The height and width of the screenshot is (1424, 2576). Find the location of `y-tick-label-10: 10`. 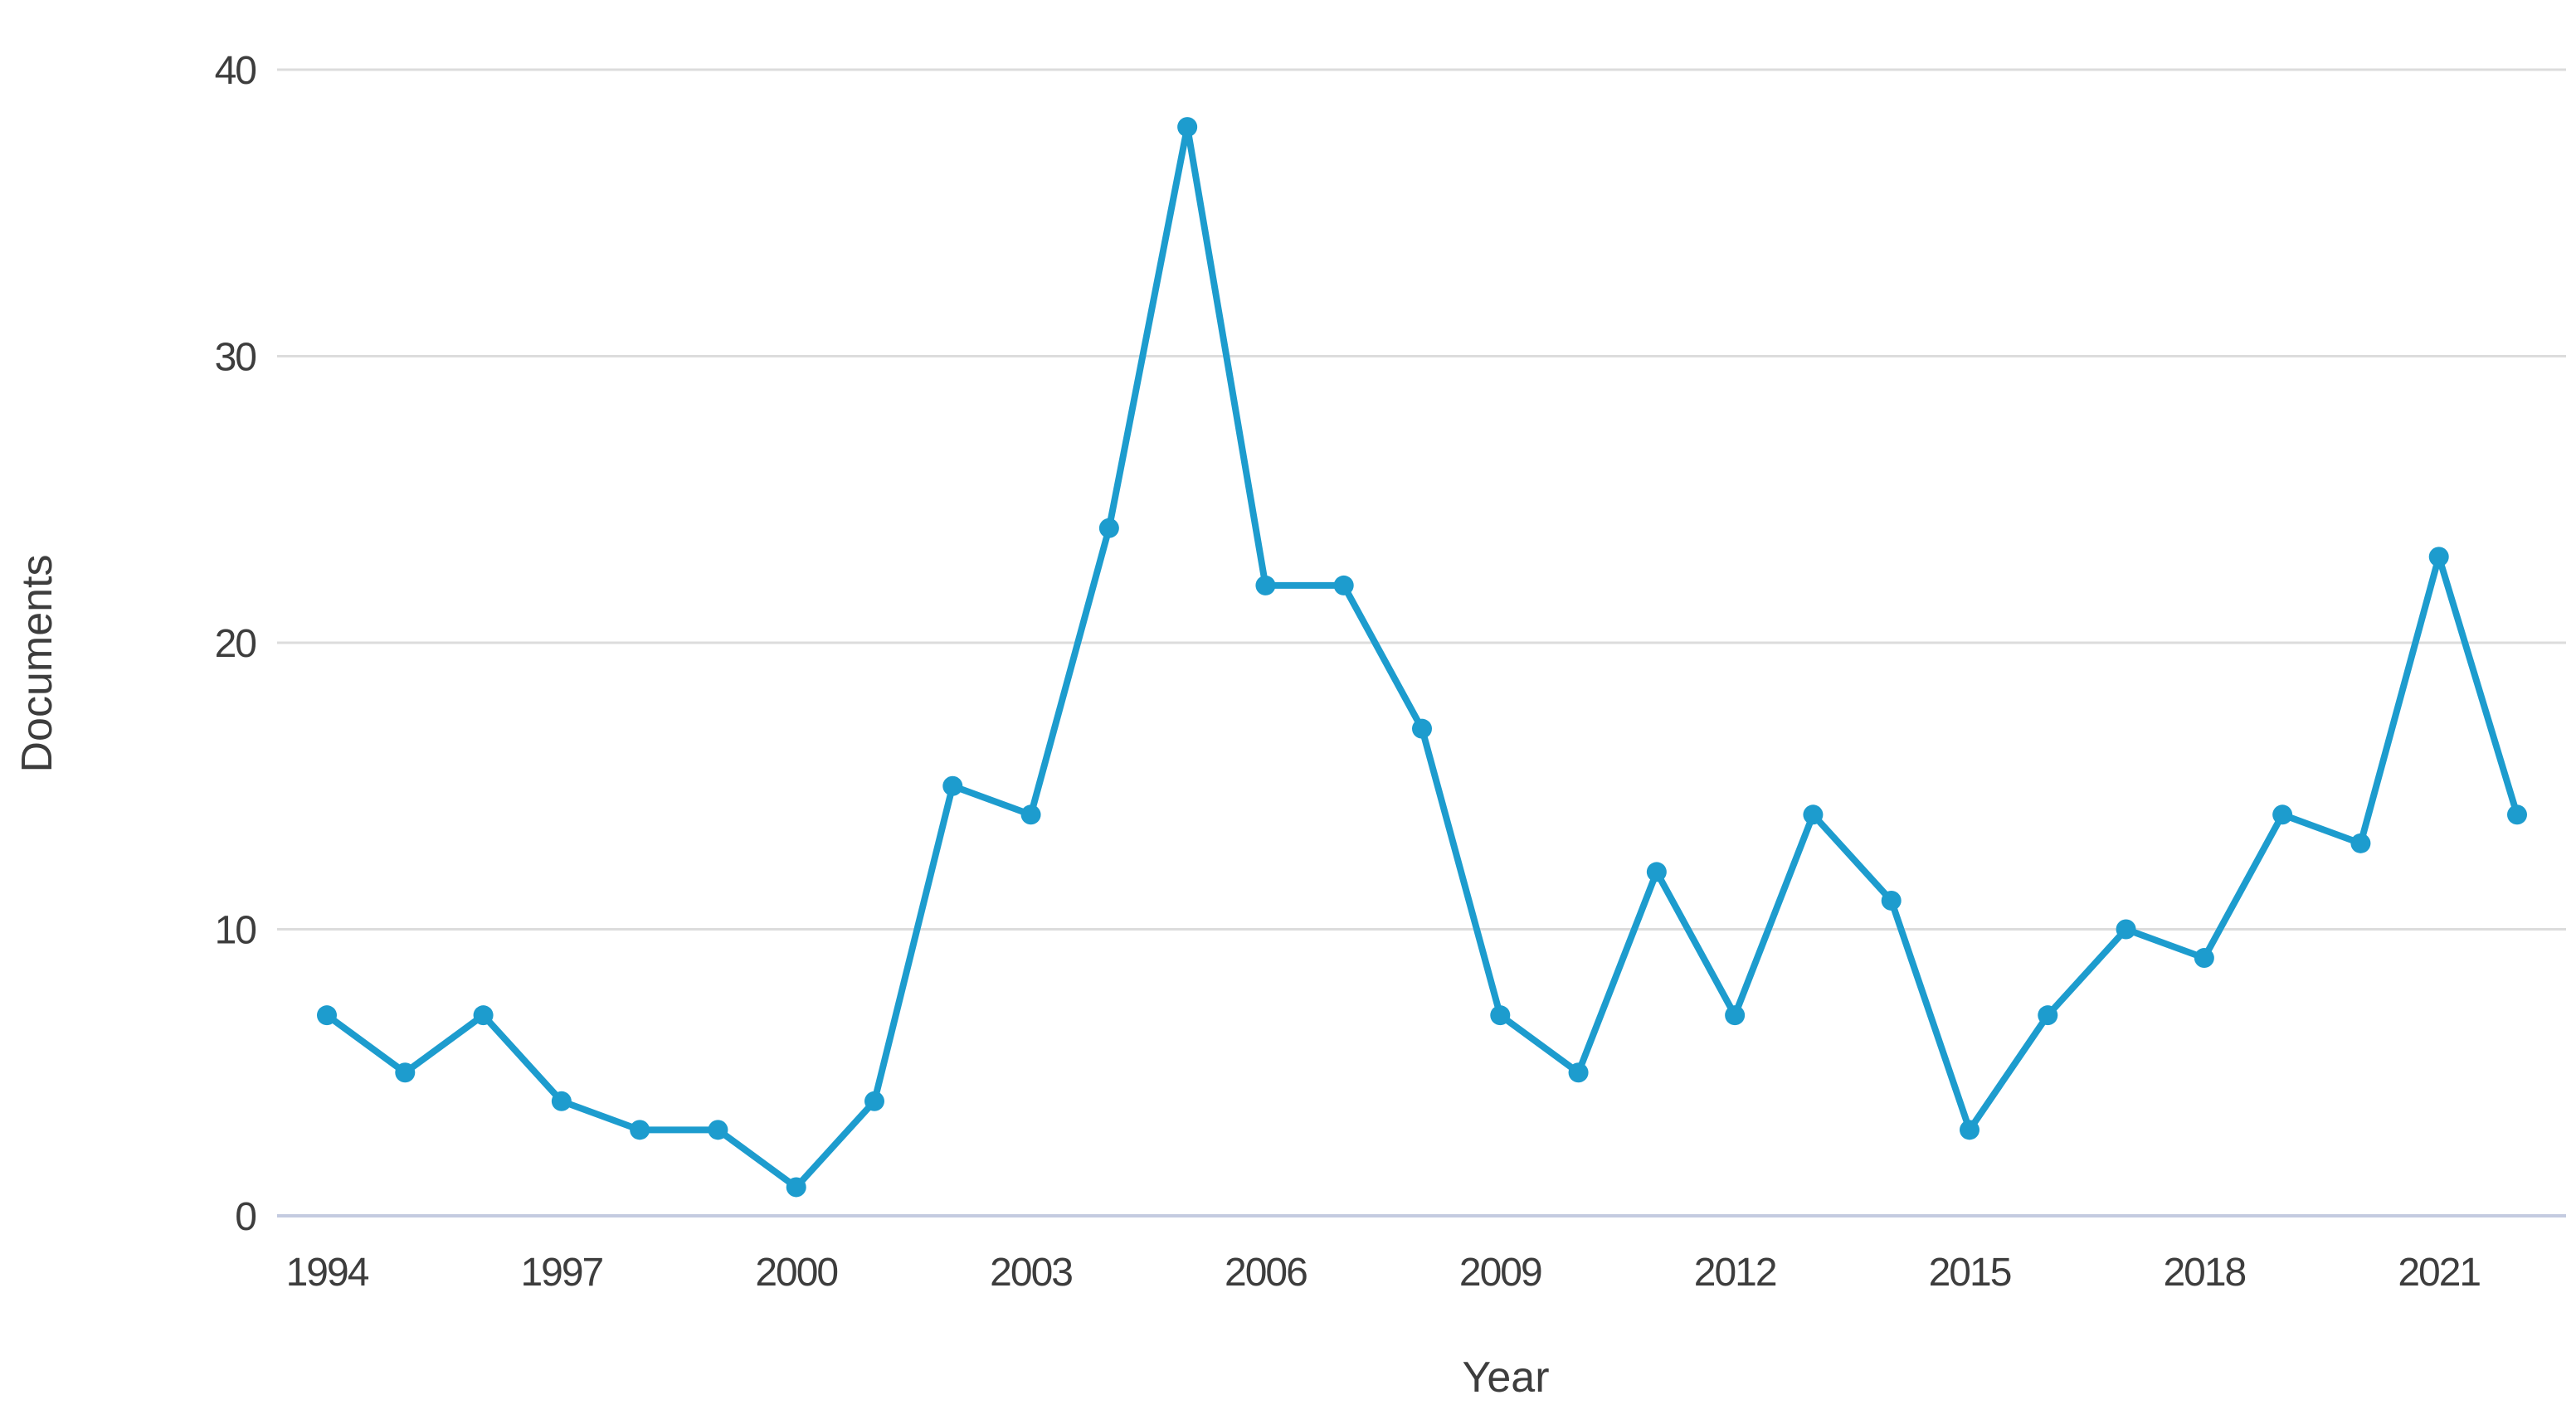

y-tick-label-10: 10 is located at coordinates (235, 931).